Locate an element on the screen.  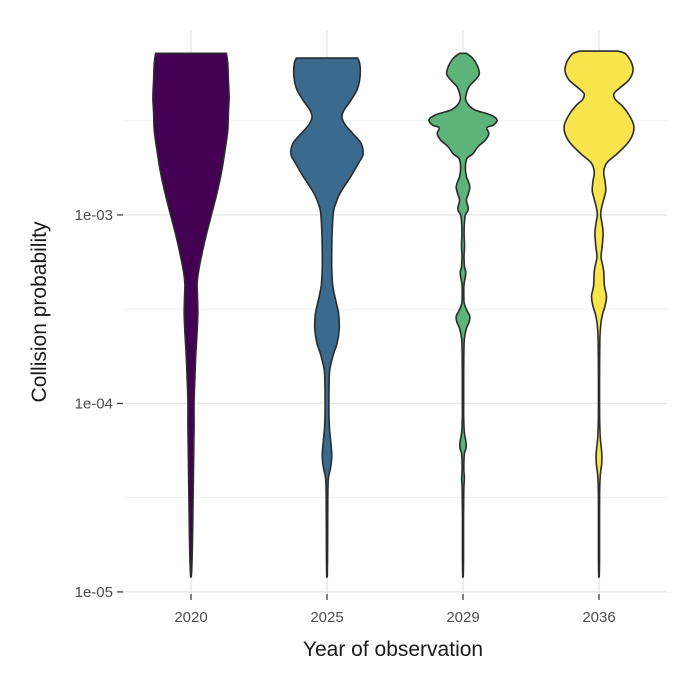
x-axis-title: Year of observation is located at coordinates (393, 649).